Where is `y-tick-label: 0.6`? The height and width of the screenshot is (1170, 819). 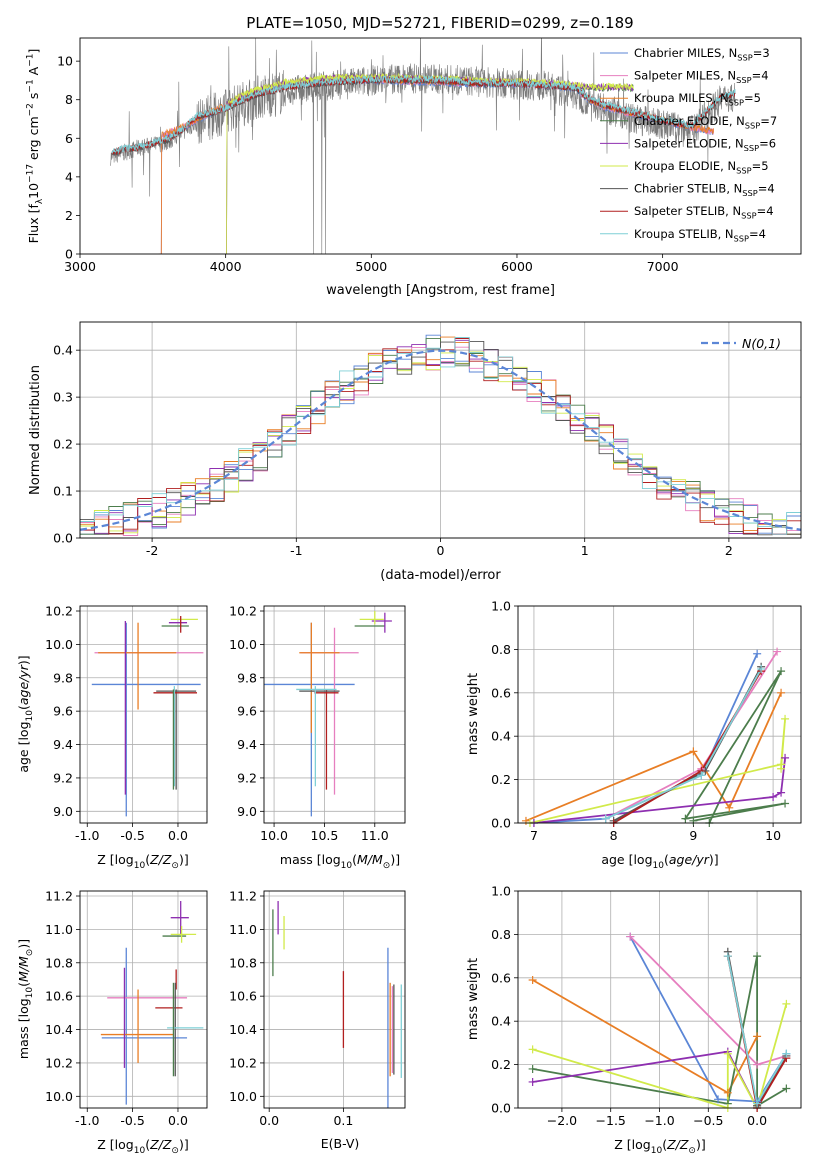
y-tick-label: 0.6 is located at coordinates (501, 692).